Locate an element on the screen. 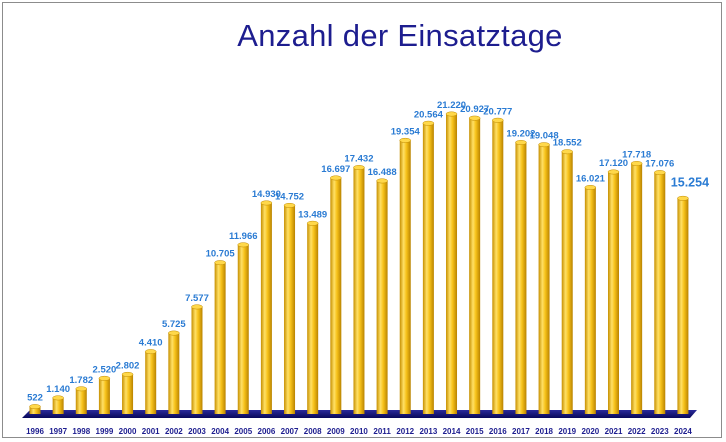 The width and height of the screenshot is (726, 442). x-tick-label: 2023 is located at coordinates (660, 431).